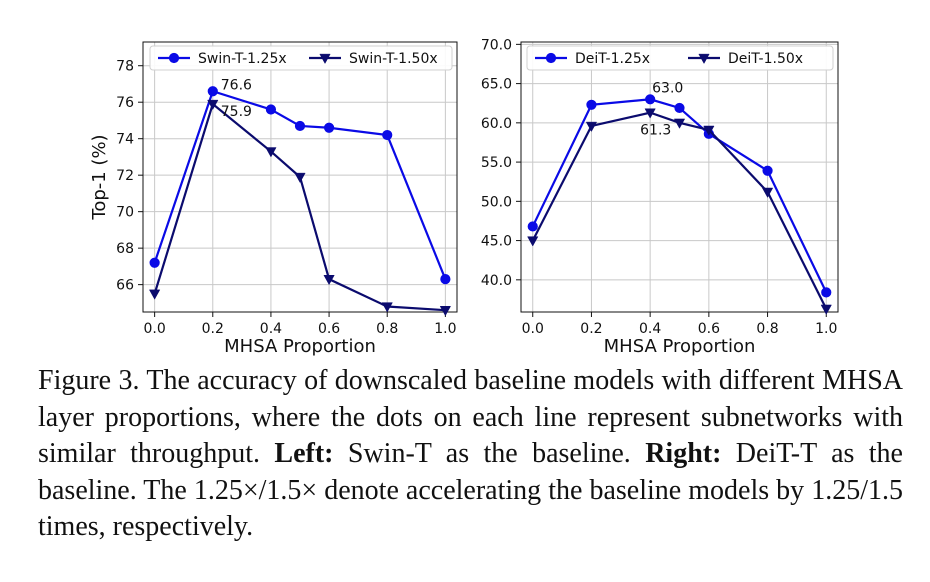 This screenshot has height=582, width=930. What do you see at coordinates (213, 329) in the screenshot?
I see `chart1-x-tick-label: 0.2` at bounding box center [213, 329].